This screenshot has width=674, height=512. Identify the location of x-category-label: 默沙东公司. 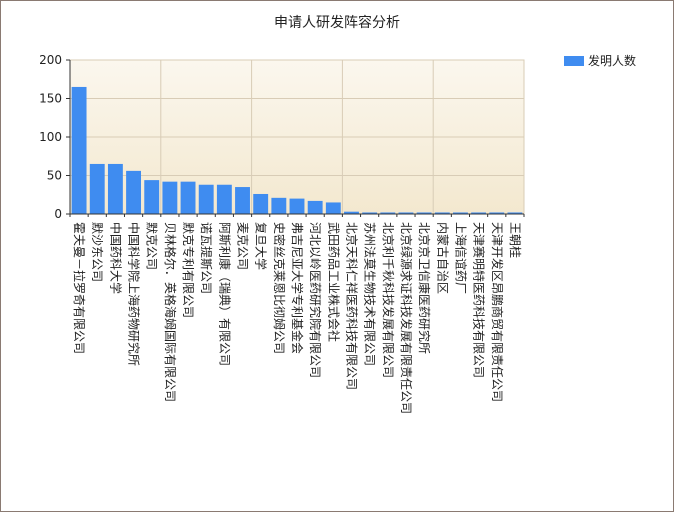
(97, 252).